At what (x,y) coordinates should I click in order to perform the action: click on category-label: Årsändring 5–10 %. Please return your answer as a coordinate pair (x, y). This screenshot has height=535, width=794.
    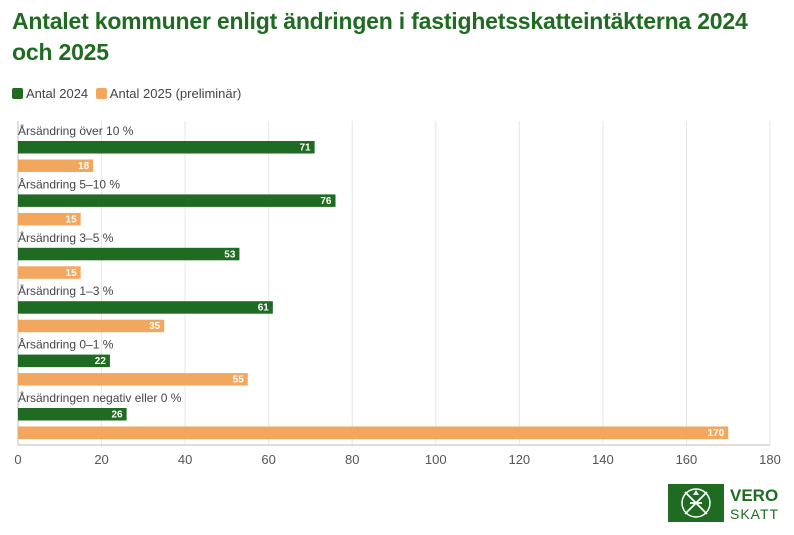
    Looking at the image, I should click on (69, 183).